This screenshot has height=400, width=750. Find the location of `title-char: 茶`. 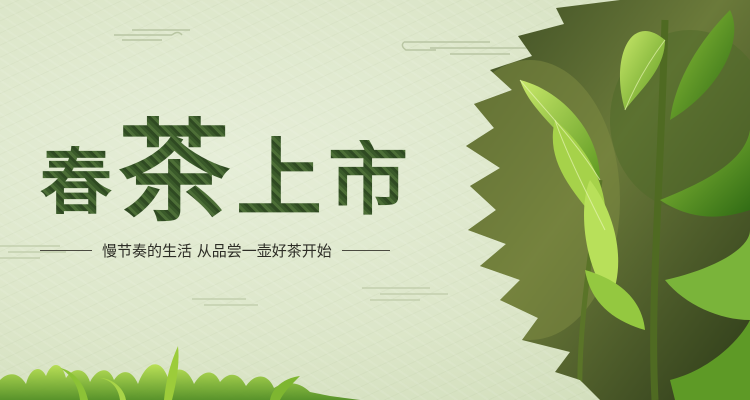

title-char: 茶 is located at coordinates (174, 172).